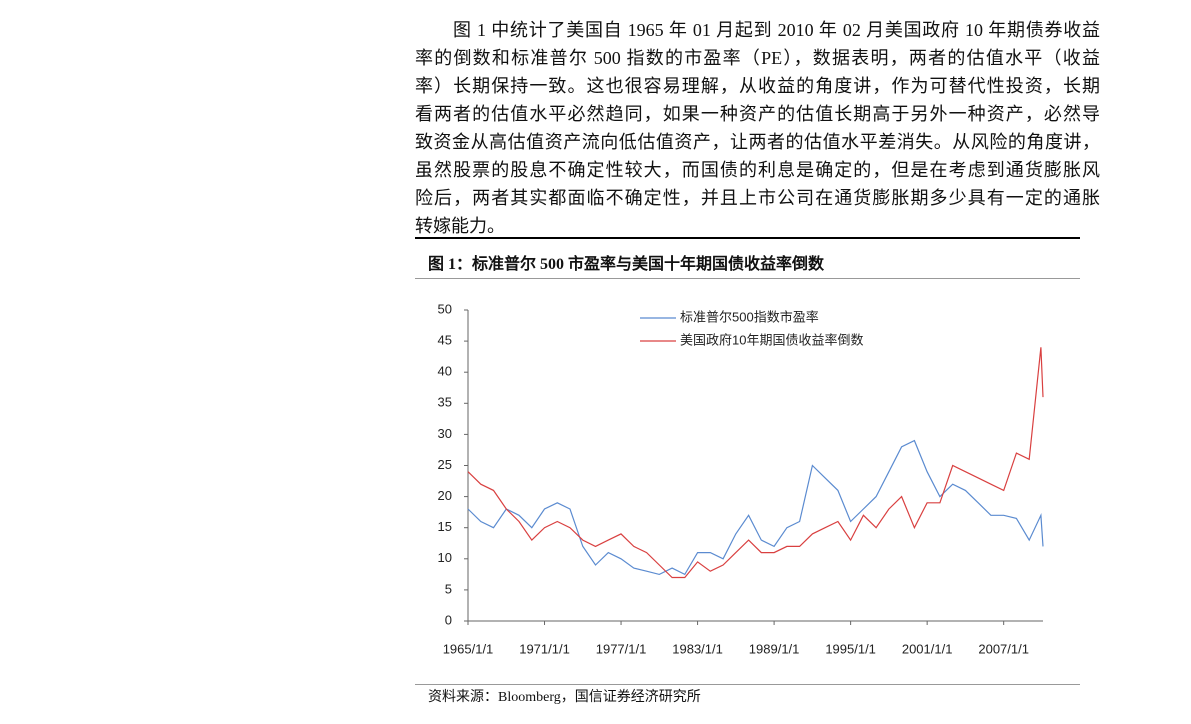 The image size is (1191, 724). Describe the element at coordinates (445, 308) in the screenshot. I see `y-tick-label: 50` at that location.